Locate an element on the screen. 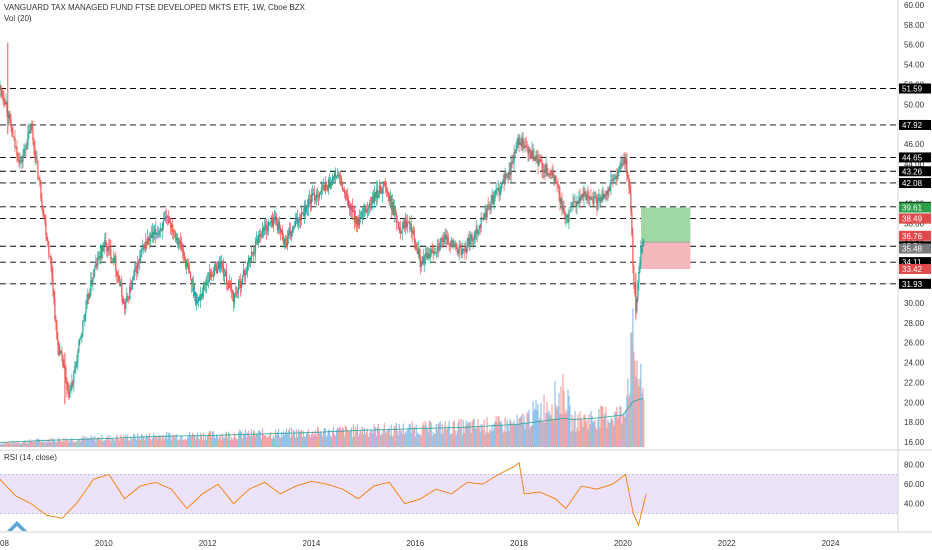  long-position-layer is located at coordinates (666, 238).